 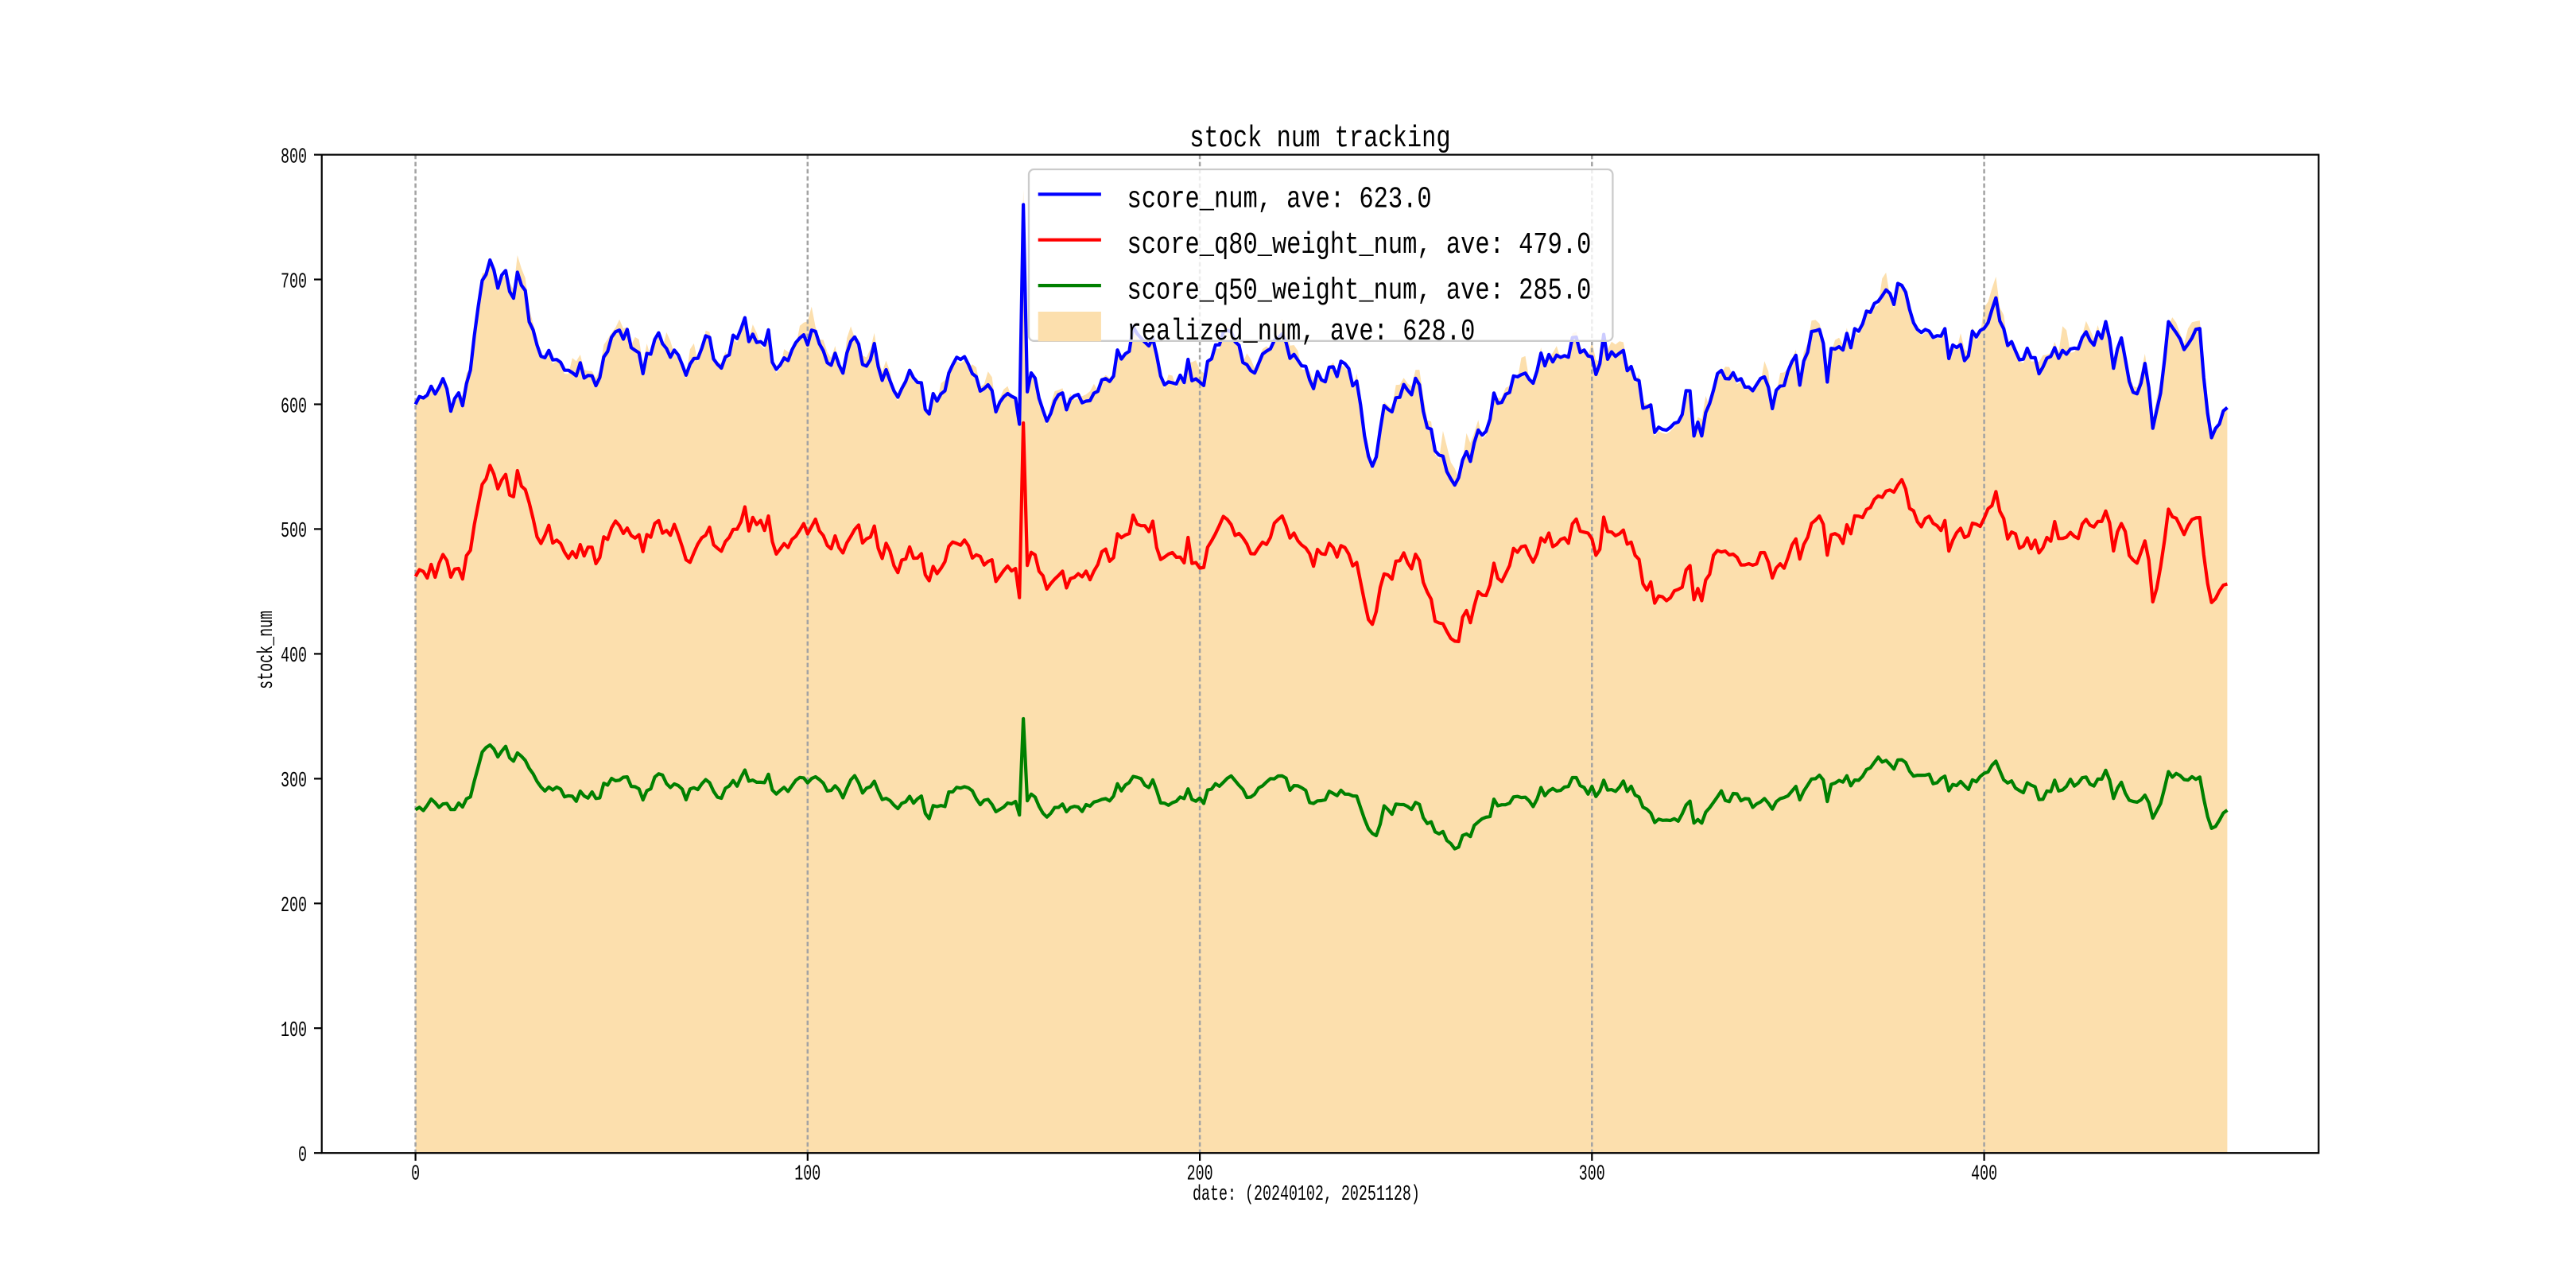 What do you see at coordinates (1320, 139) in the screenshot?
I see `svg-text: stock num tracking` at bounding box center [1320, 139].